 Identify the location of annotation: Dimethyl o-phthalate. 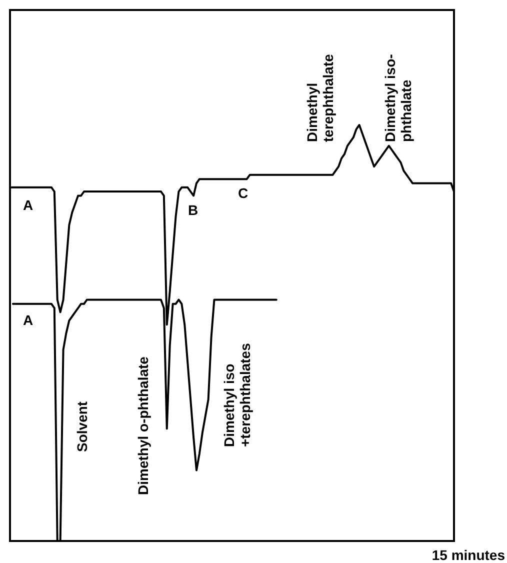
(143, 425).